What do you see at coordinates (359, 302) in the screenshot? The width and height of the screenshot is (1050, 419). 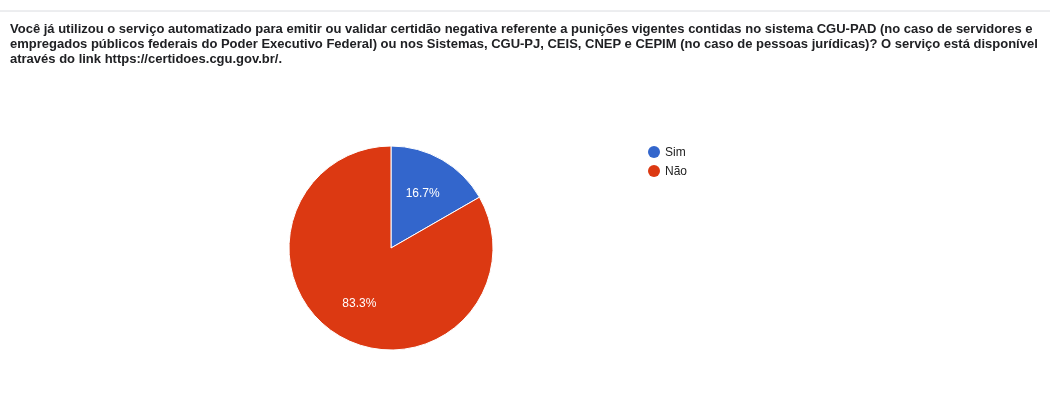 I see `data-label: 83.3%` at bounding box center [359, 302].